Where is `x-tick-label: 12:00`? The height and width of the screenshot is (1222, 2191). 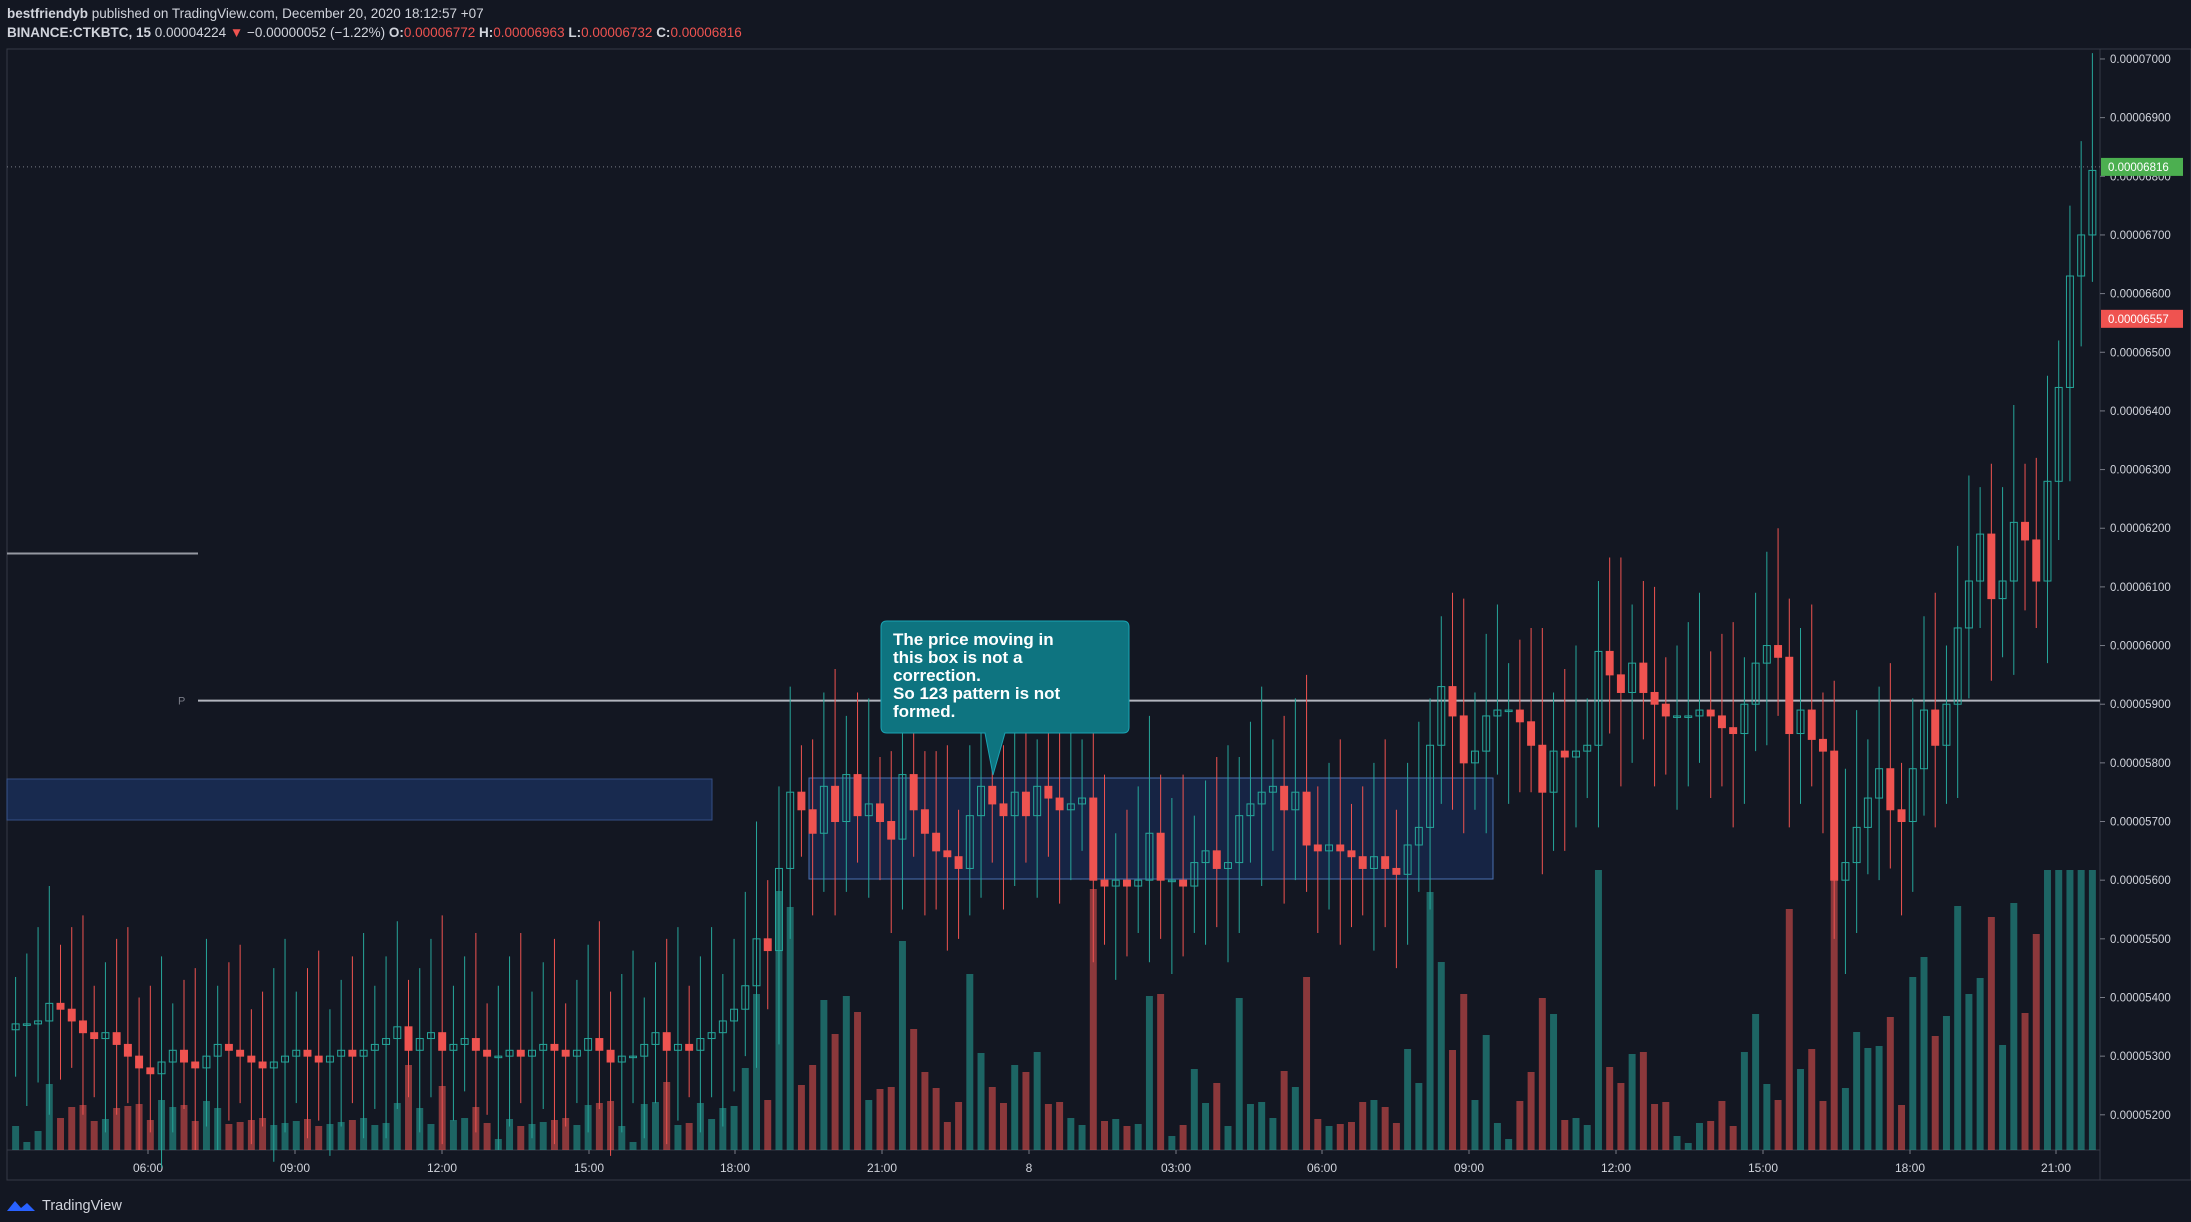
x-tick-label: 12:00 is located at coordinates (1616, 1168).